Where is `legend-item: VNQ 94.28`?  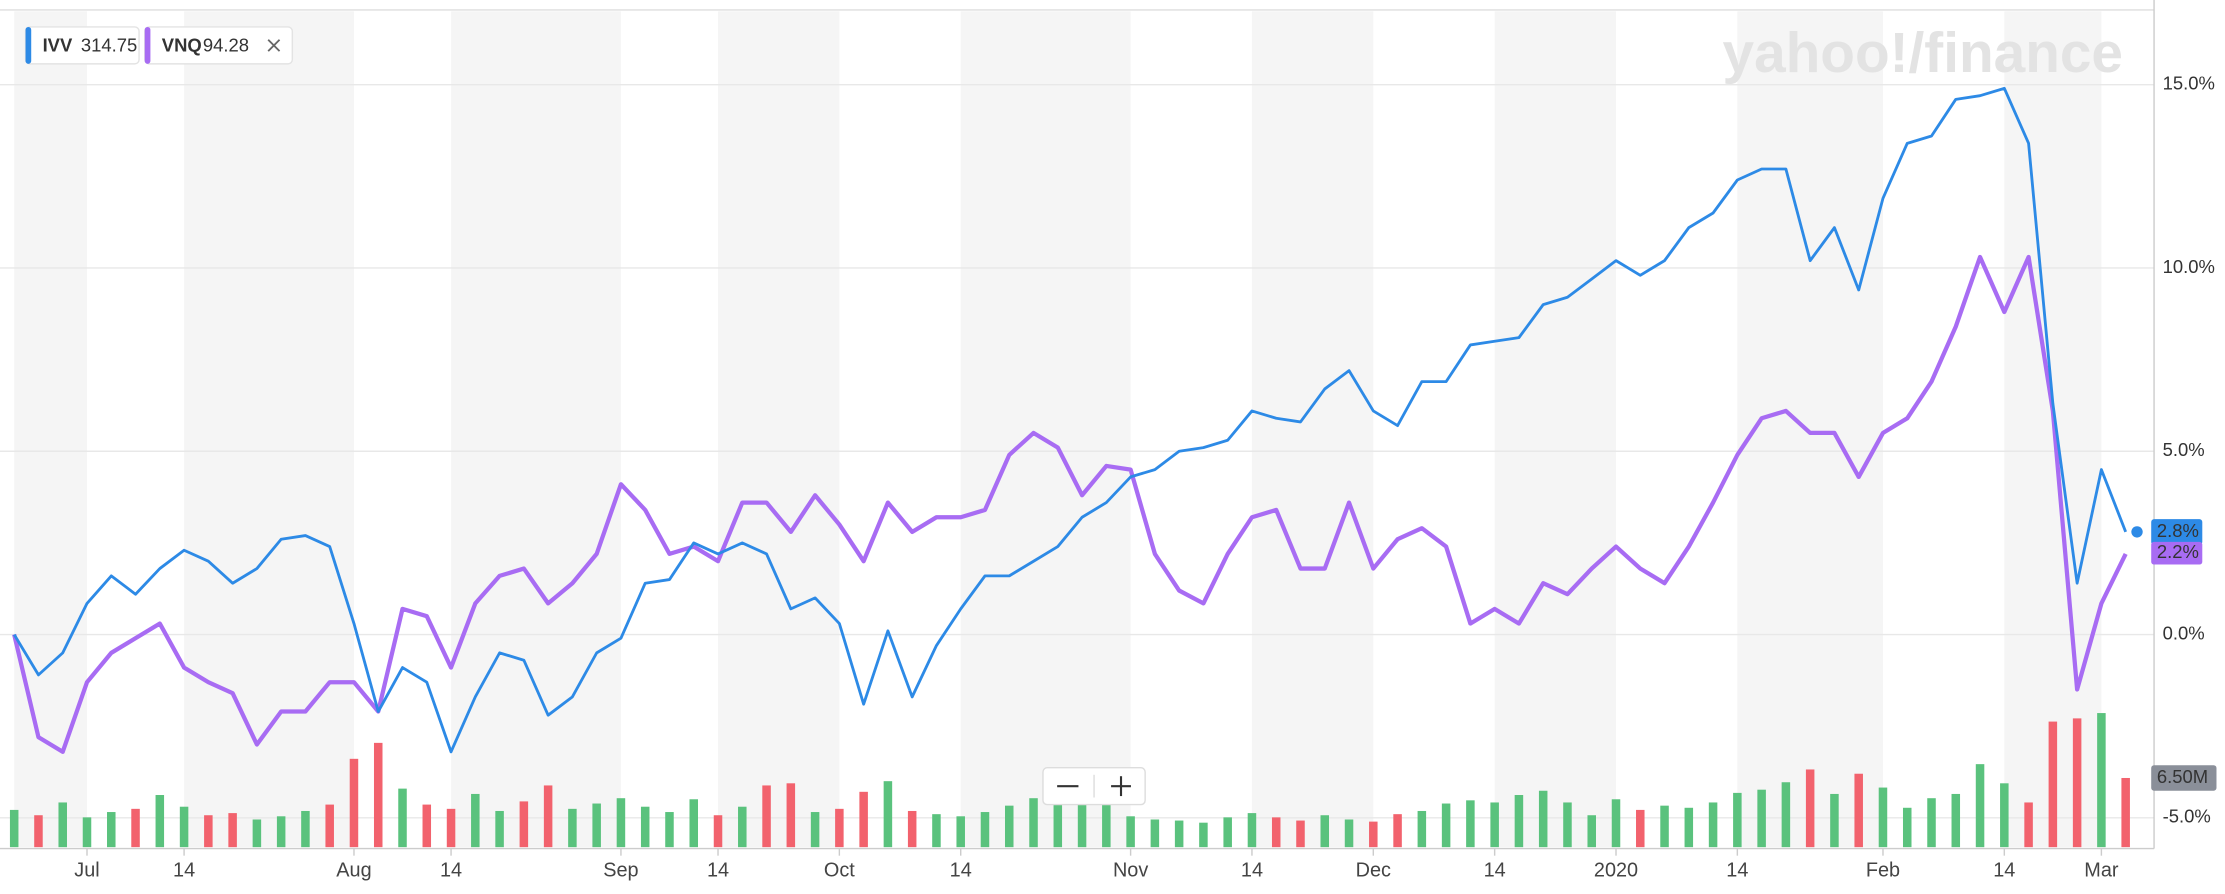
legend-item: VNQ 94.28 is located at coordinates (219, 45).